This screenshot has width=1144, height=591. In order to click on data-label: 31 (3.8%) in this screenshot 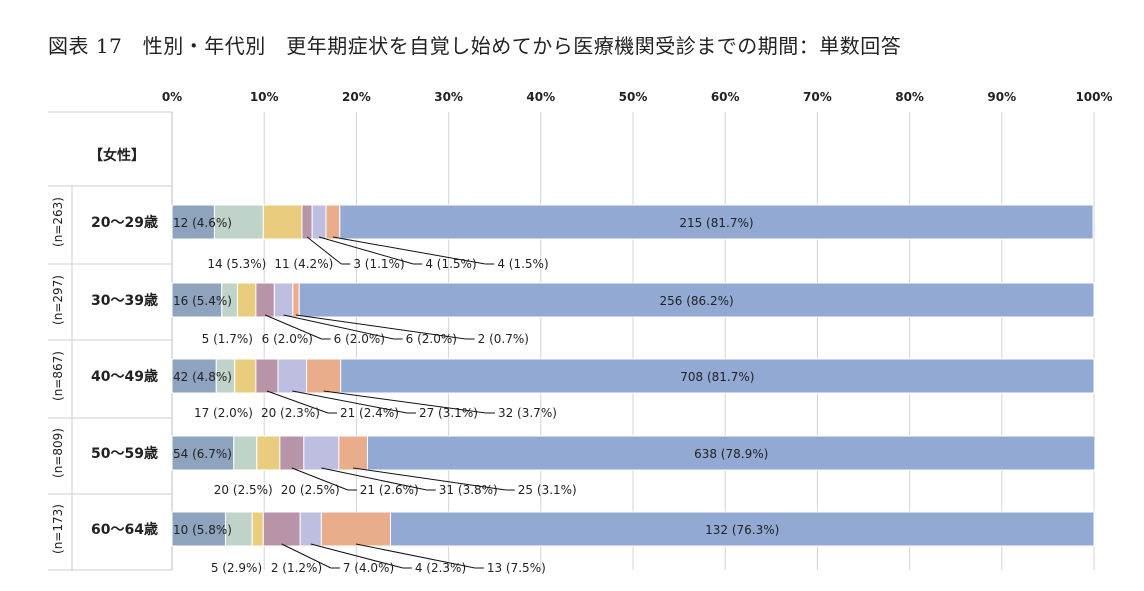, I will do `click(468, 490)`.